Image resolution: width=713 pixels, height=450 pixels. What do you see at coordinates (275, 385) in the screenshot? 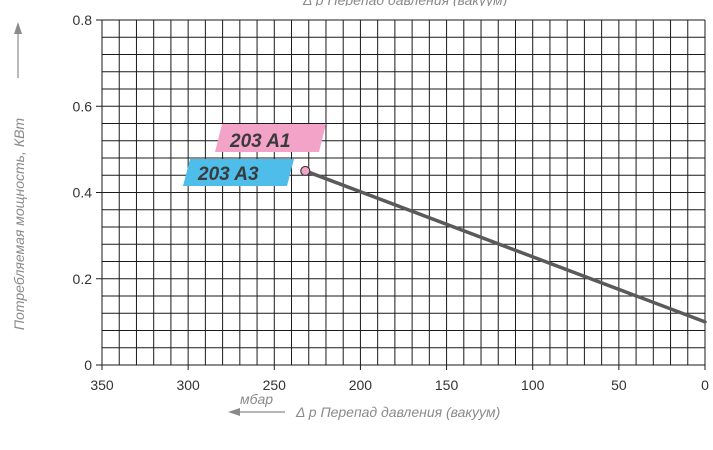
I see `x-tick-label: 250` at bounding box center [275, 385].